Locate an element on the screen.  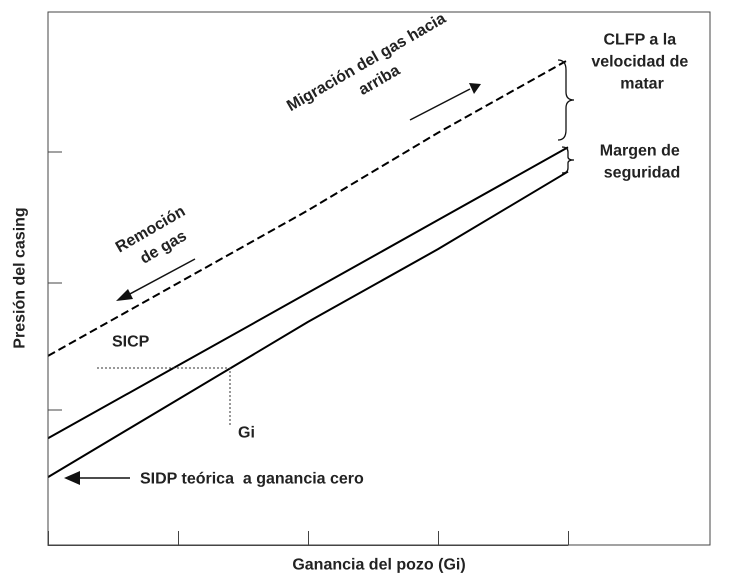
annotation: Margen de seguridad is located at coordinates (642, 162).